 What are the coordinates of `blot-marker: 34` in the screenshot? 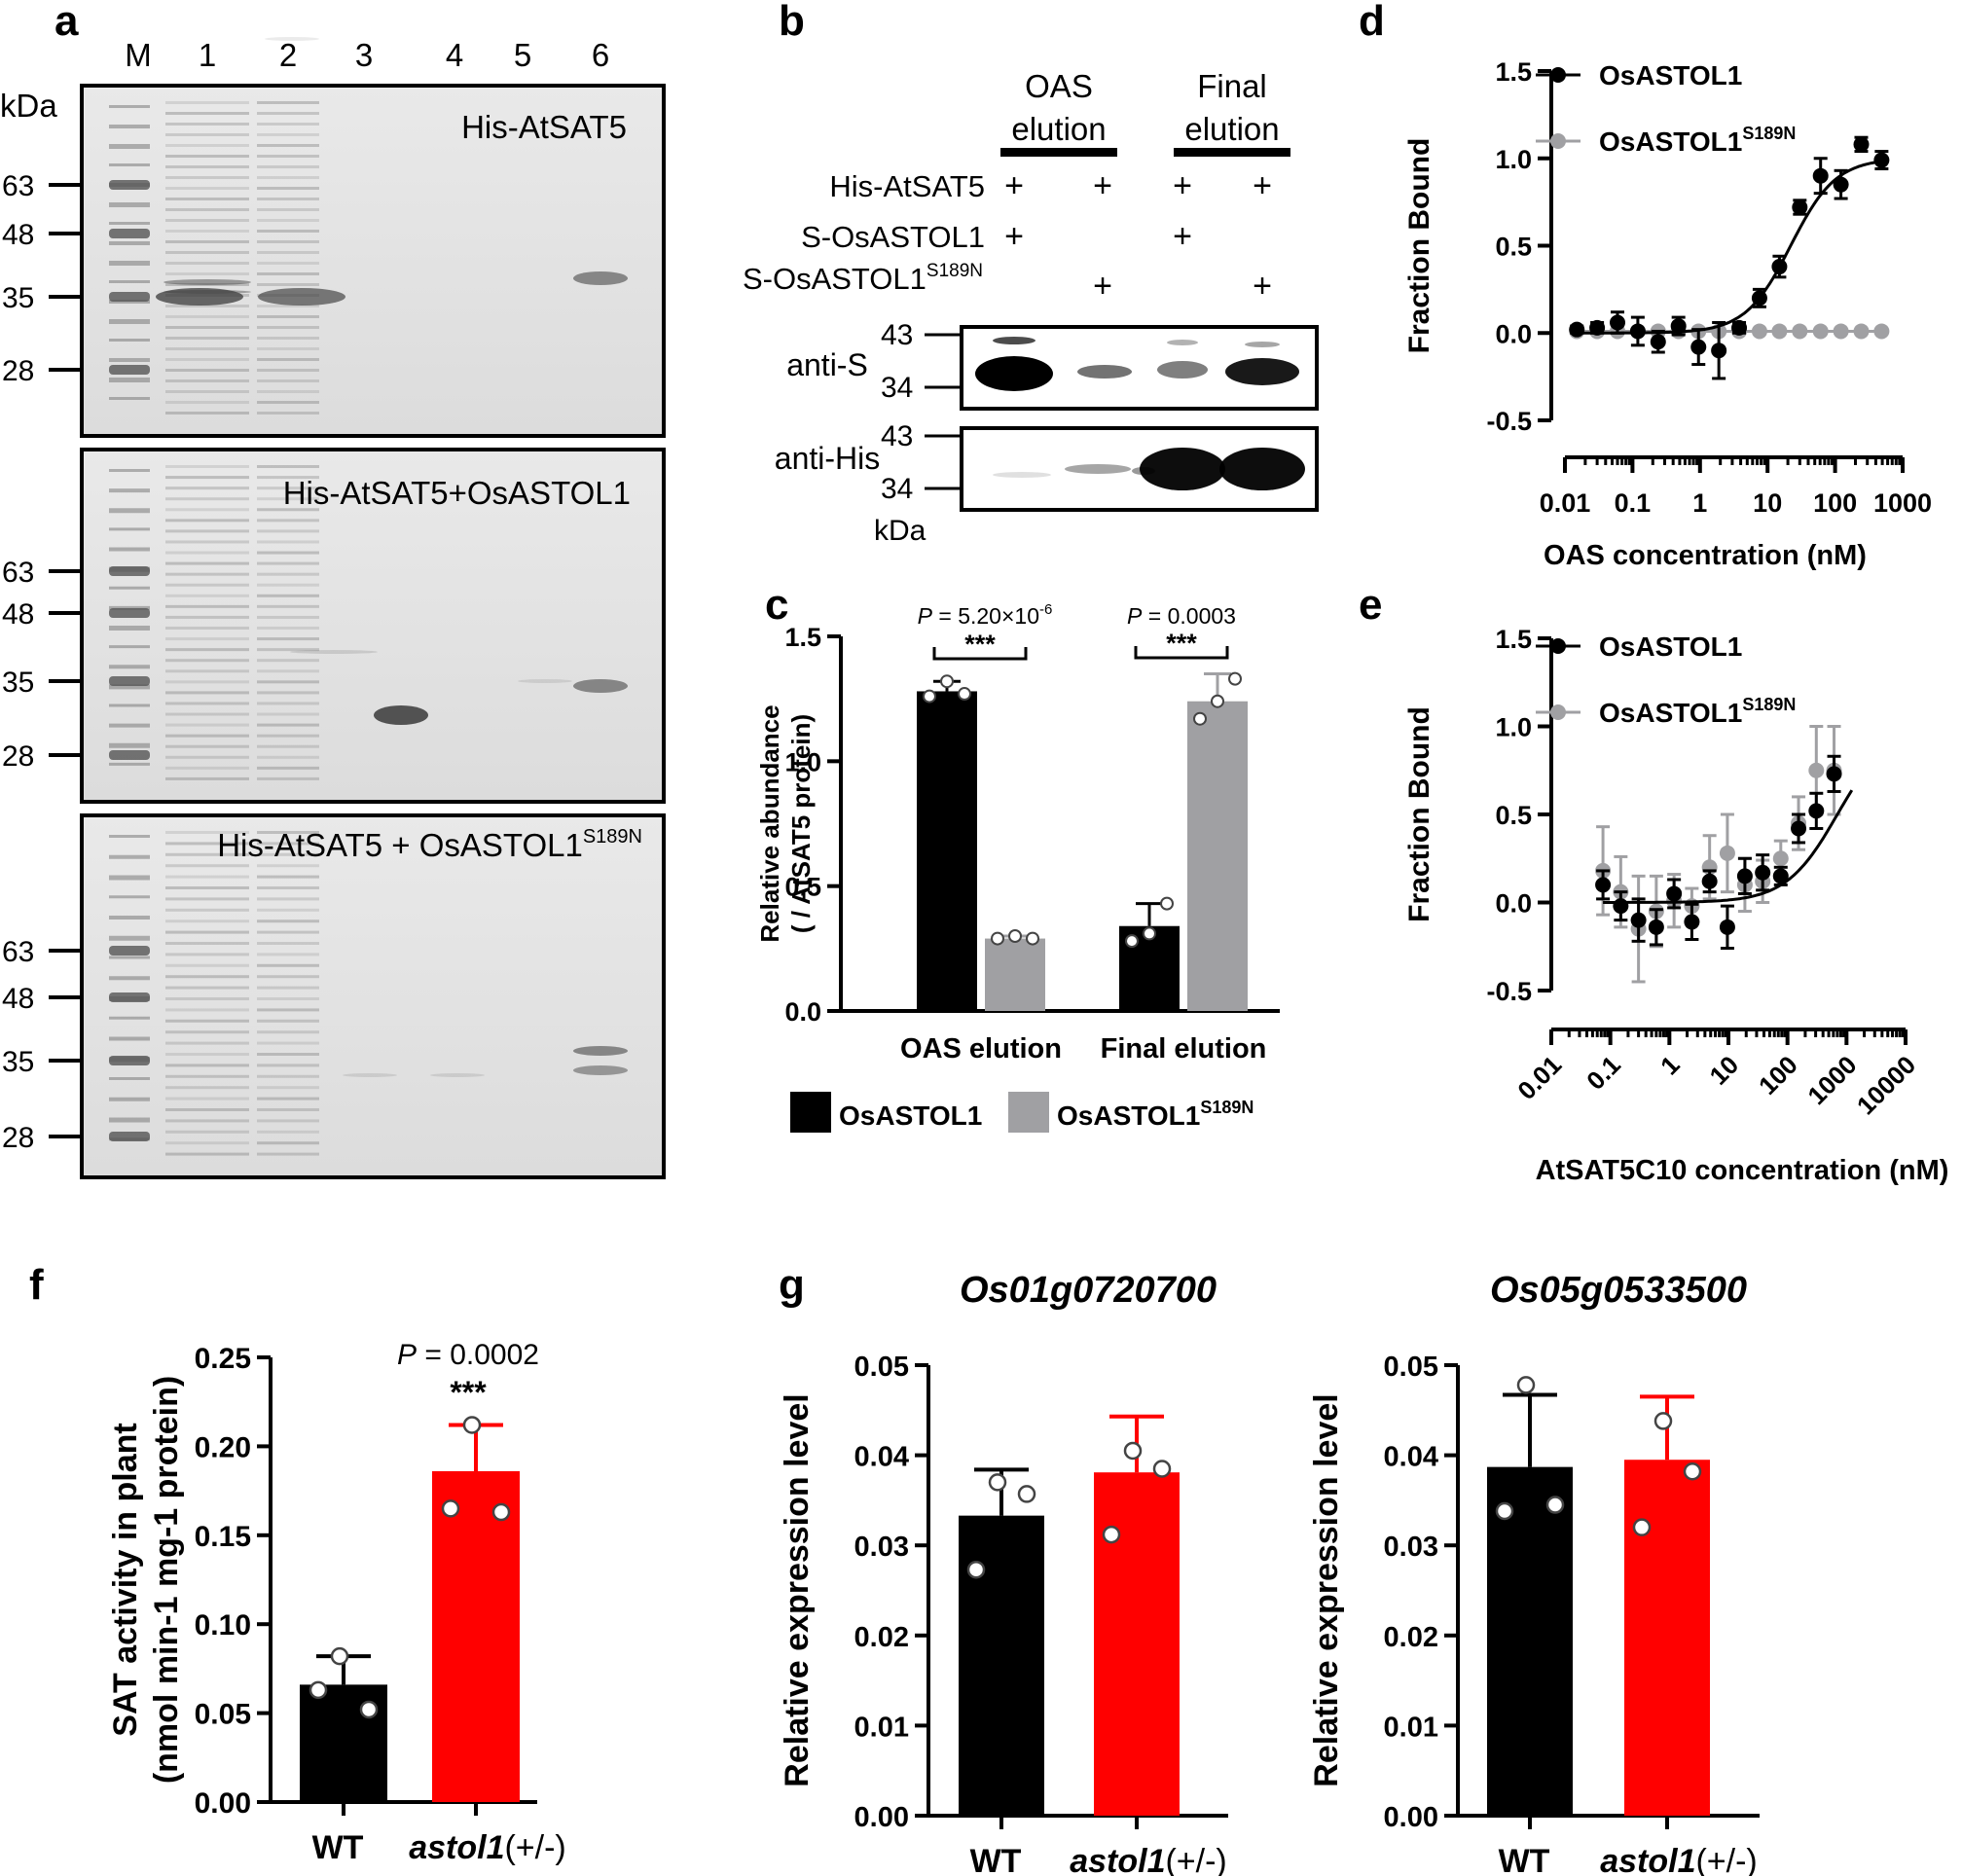 It's located at (897, 489).